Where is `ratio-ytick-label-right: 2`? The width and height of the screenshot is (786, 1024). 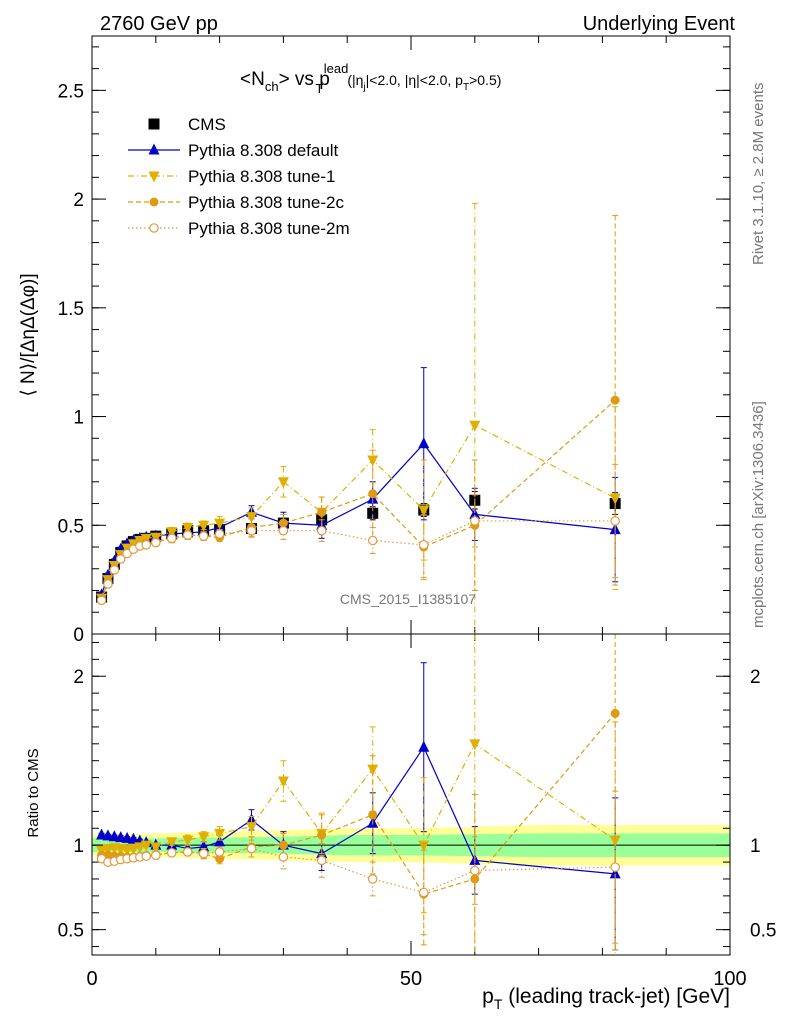
ratio-ytick-label-right: 2 is located at coordinates (755, 677).